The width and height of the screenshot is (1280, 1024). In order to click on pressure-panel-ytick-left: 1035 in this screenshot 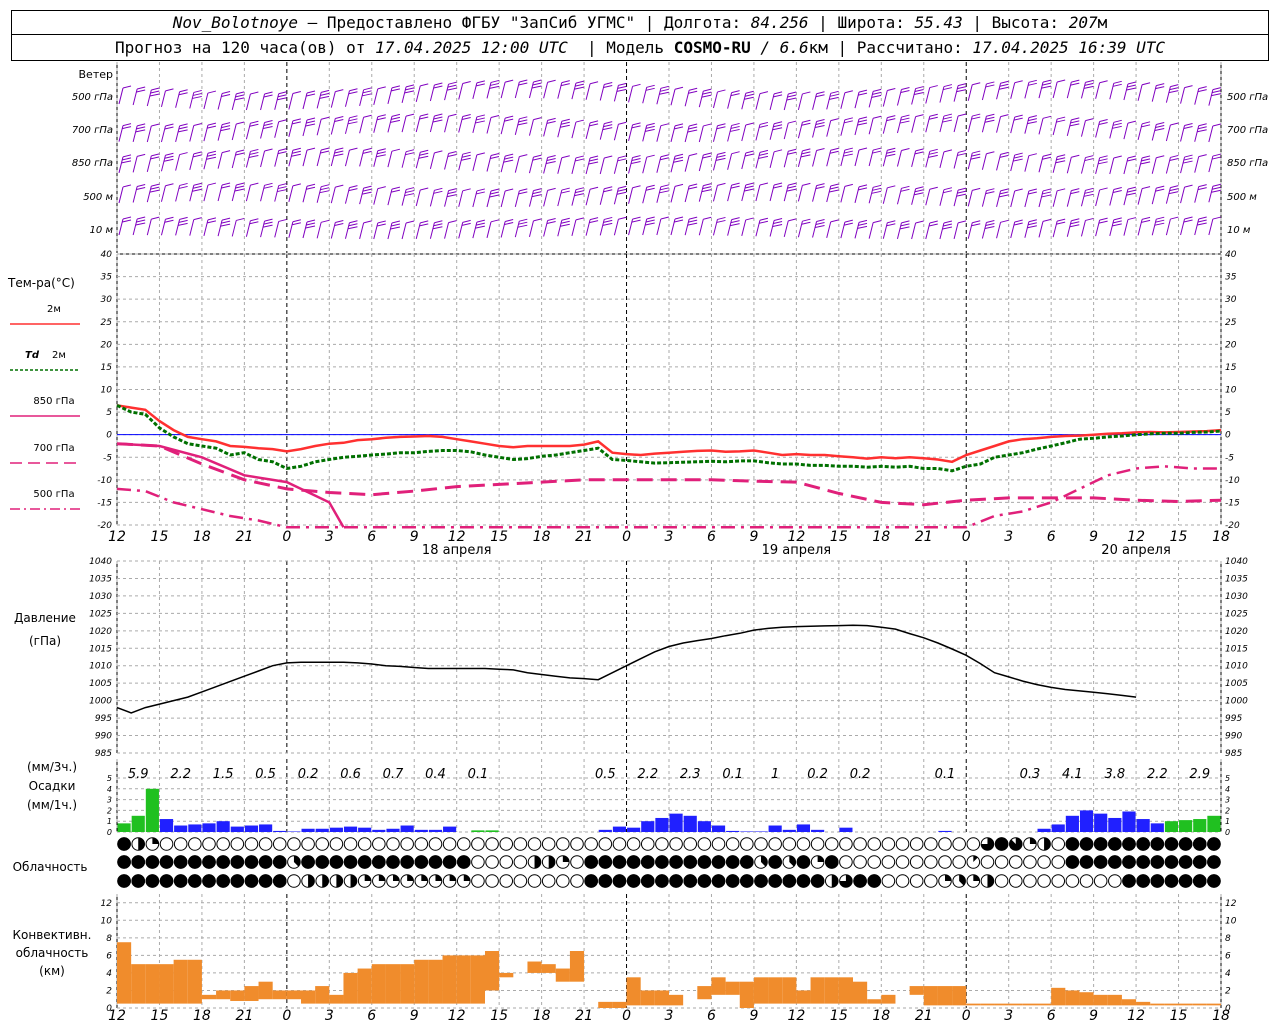, I will do `click(100, 579)`.